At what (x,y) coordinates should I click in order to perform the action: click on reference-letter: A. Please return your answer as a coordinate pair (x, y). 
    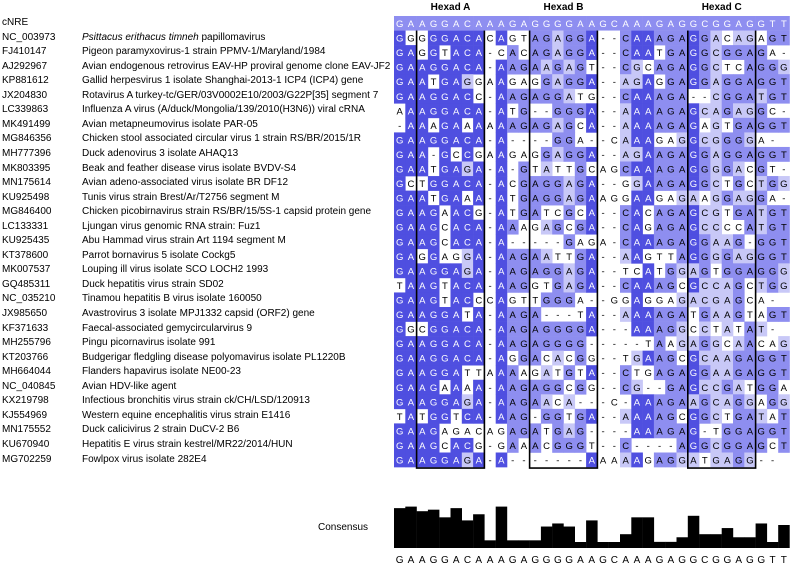
    Looking at the image, I should click on (456, 24).